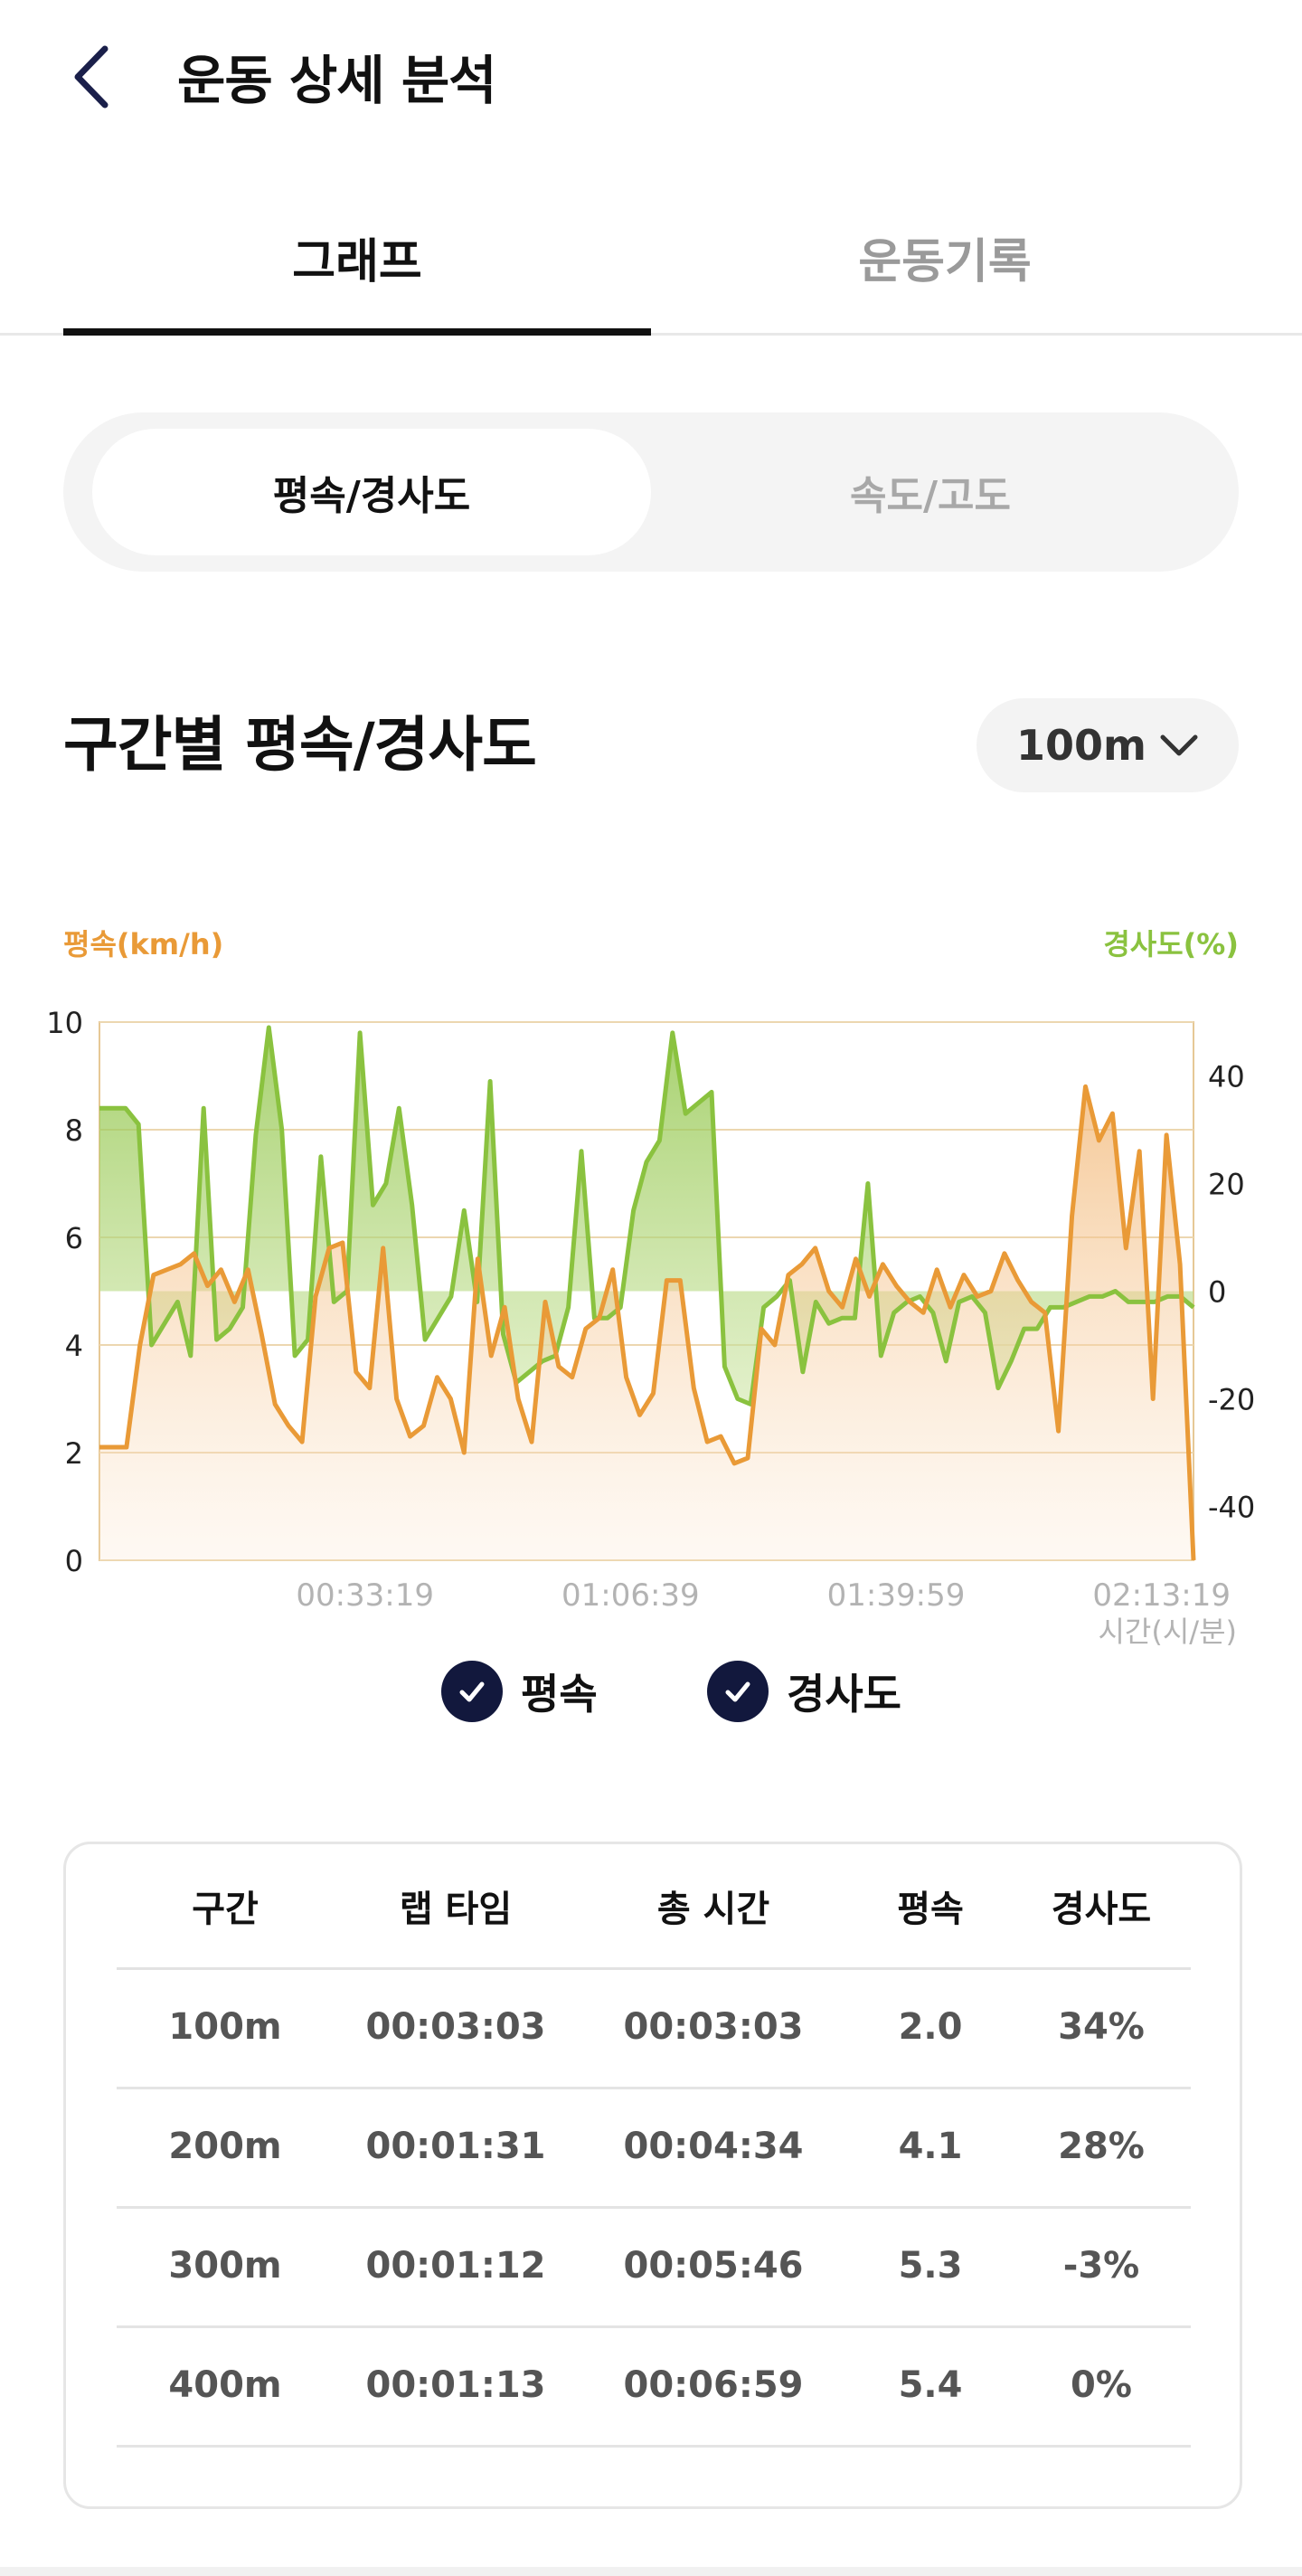  I want to click on distance-dropdown-value: 100m, so click(1081, 745).